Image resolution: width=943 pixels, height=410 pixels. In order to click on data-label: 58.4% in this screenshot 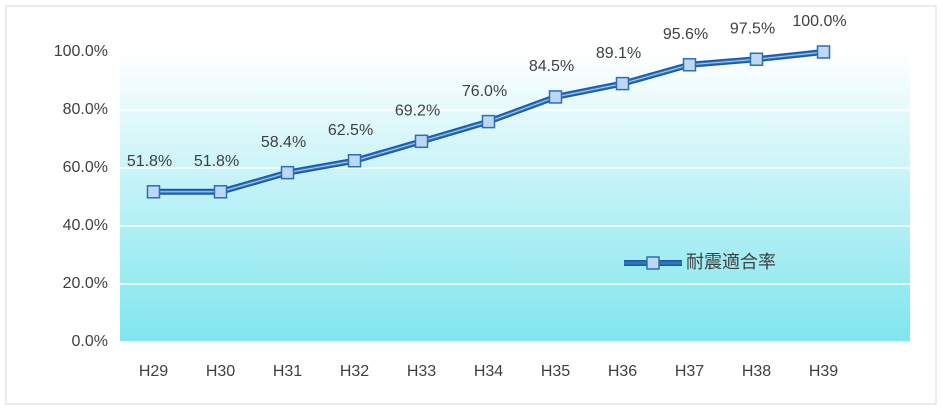, I will do `click(283, 142)`.